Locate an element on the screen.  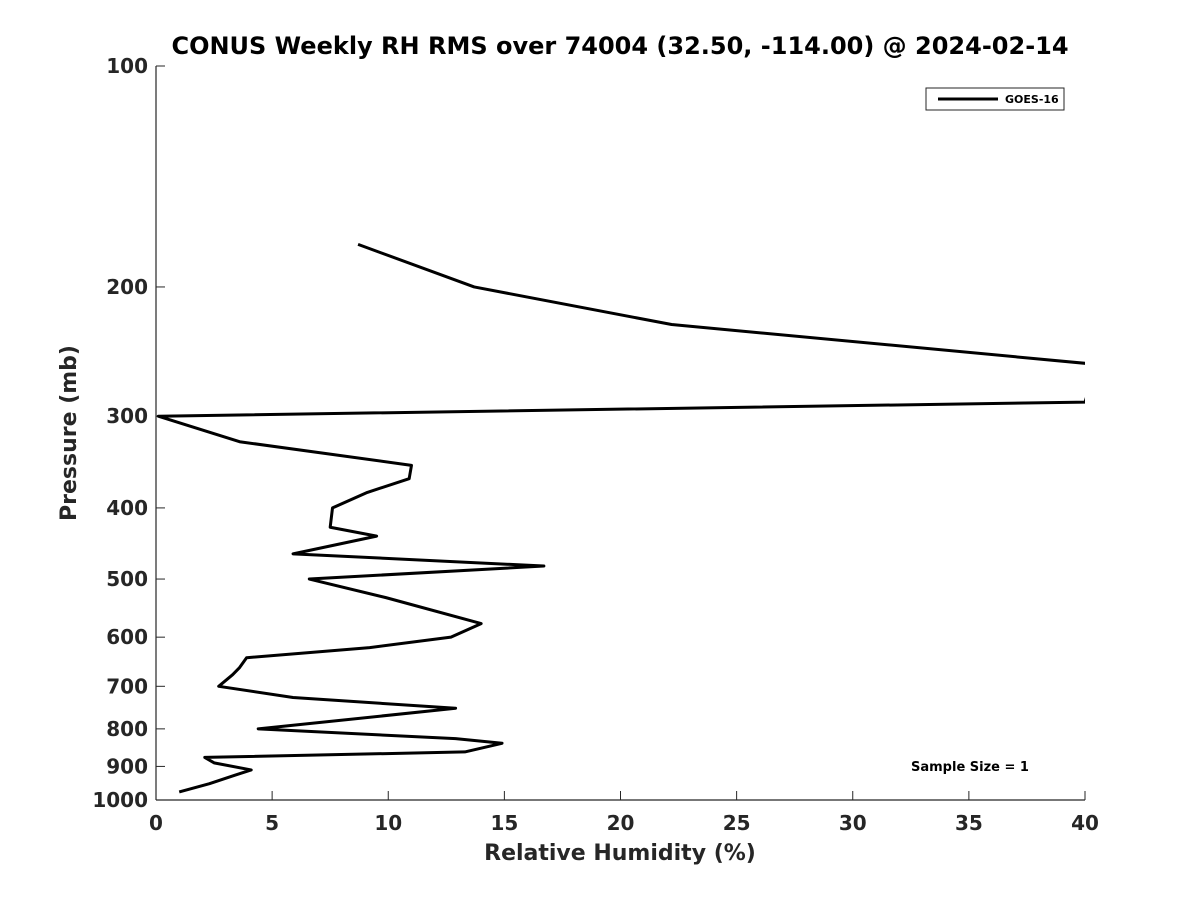
x-tick-label: 30 is located at coordinates (853, 823).